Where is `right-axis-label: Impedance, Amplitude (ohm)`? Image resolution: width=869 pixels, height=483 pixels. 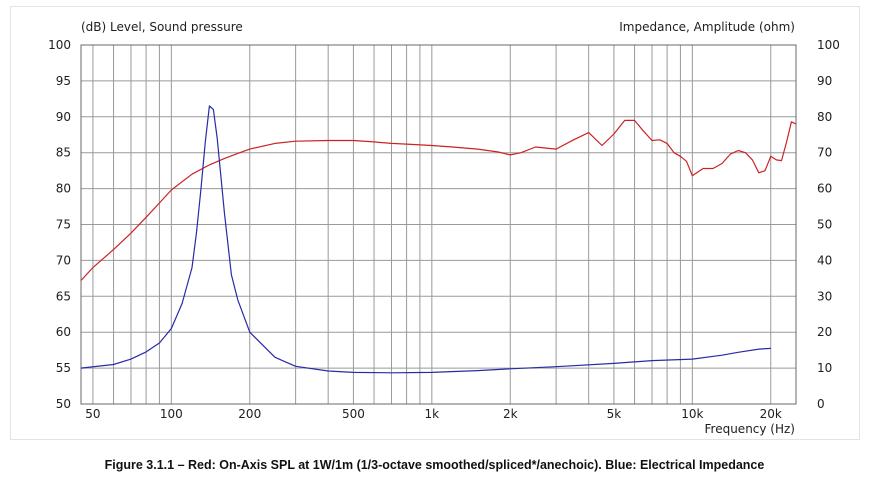
right-axis-label: Impedance, Amplitude (ohm) is located at coordinates (707, 27).